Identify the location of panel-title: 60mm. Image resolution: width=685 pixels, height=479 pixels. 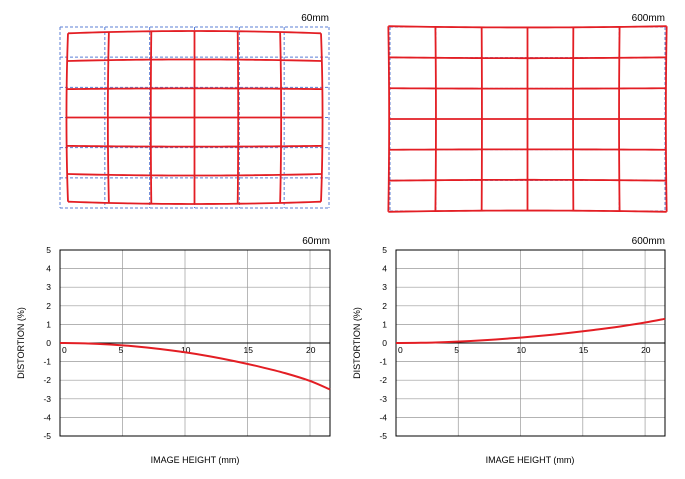
(315, 18).